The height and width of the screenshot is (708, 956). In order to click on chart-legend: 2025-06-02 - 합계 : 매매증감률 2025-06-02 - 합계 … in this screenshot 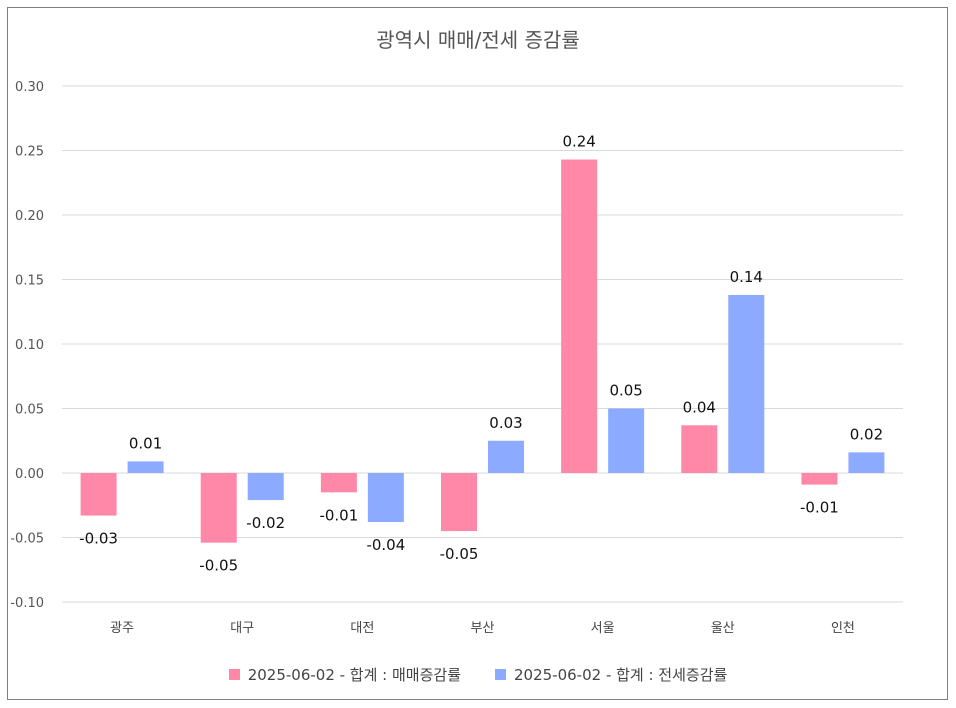, I will do `click(478, 674)`.